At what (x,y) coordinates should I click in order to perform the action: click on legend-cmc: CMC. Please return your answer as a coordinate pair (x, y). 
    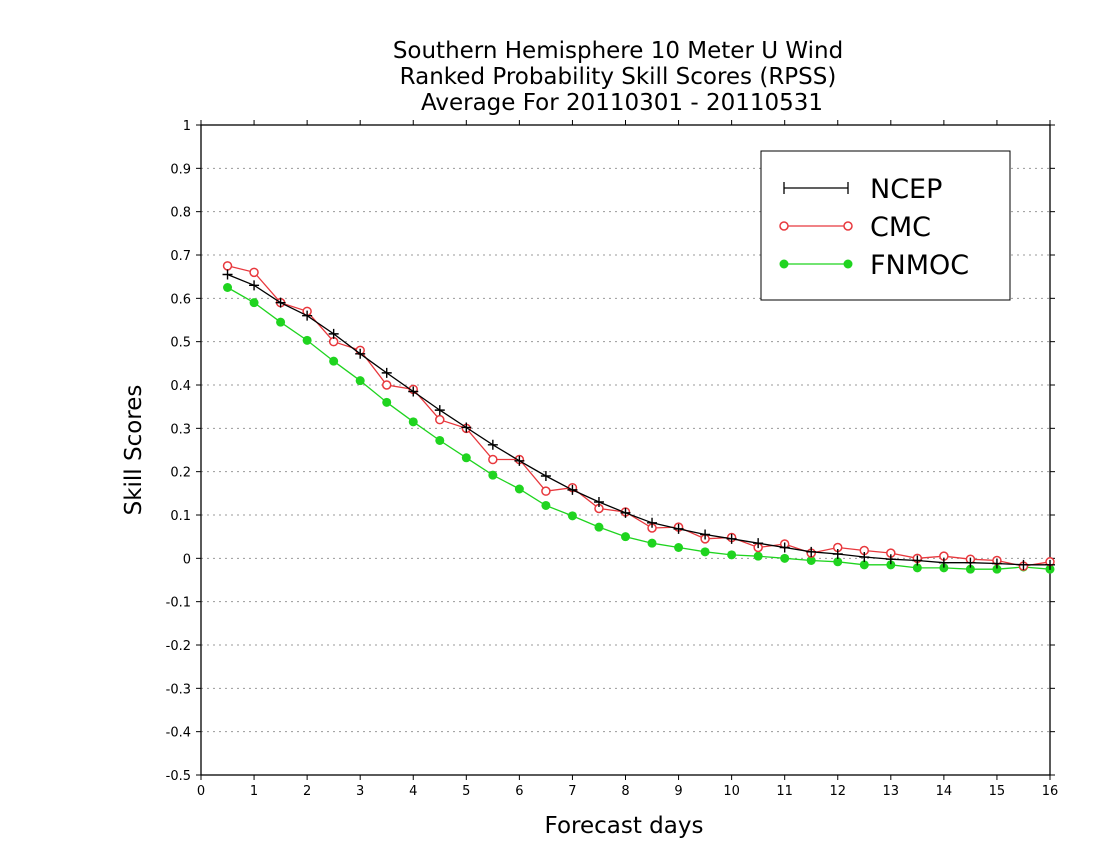
    Looking at the image, I should click on (855, 227).